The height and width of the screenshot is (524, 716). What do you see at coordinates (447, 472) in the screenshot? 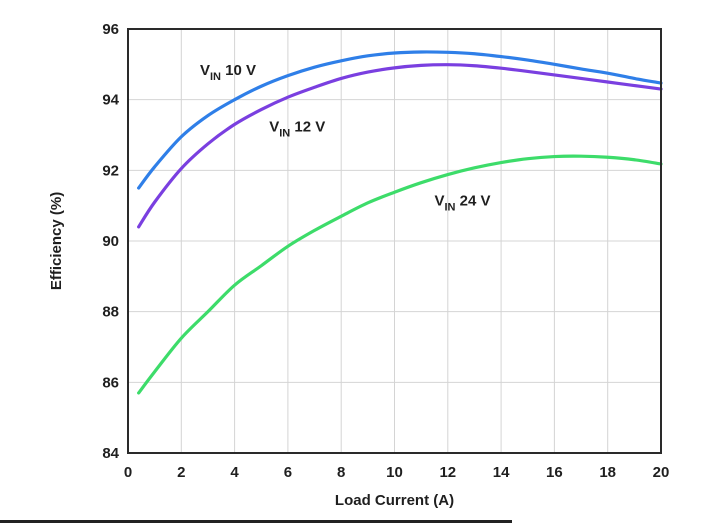
I see `x-tick-label-6: 12` at bounding box center [447, 472].